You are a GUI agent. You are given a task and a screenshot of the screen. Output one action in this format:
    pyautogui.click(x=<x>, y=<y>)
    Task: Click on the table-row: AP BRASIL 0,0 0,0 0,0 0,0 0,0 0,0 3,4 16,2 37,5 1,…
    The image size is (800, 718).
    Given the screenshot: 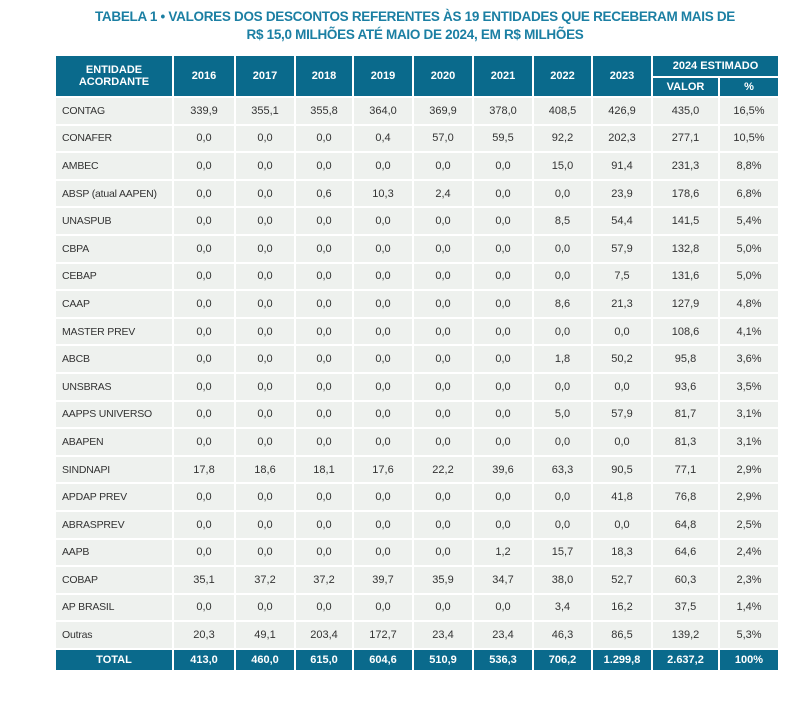 What is the action you would take?
    pyautogui.click(x=417, y=607)
    